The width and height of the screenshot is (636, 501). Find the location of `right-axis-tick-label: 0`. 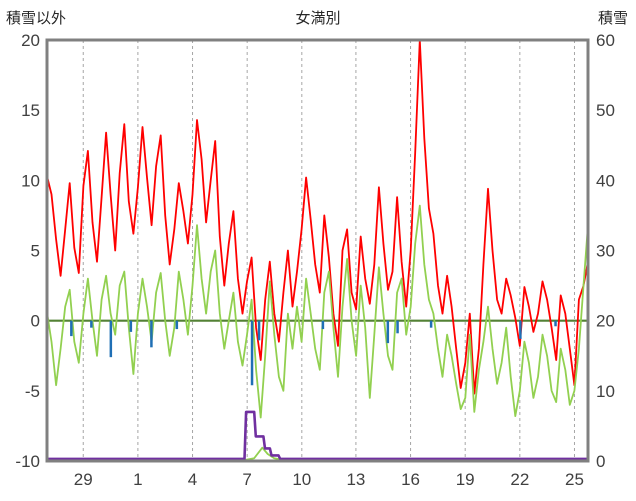

right-axis-tick-label: 0 is located at coordinates (600, 461).